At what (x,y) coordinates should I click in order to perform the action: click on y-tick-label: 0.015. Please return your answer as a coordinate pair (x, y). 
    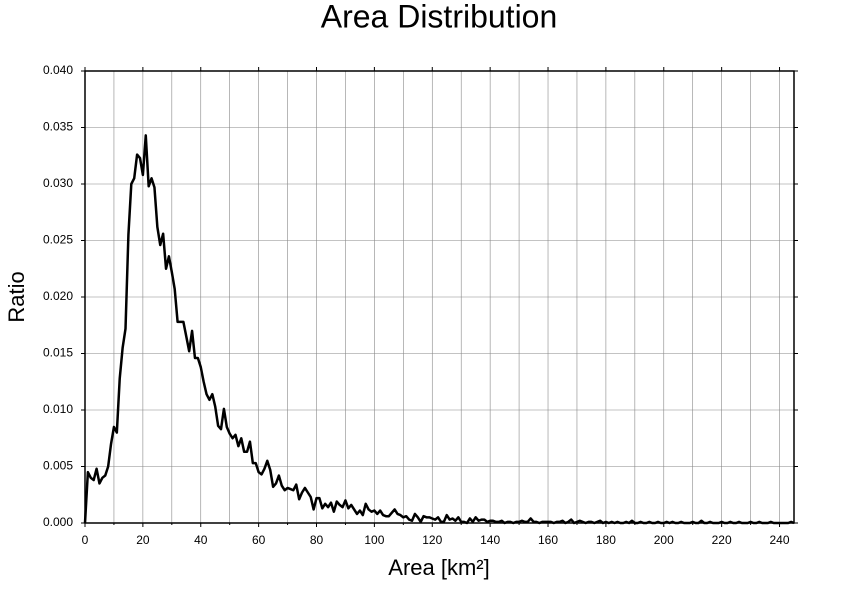
    Looking at the image, I should click on (58, 353).